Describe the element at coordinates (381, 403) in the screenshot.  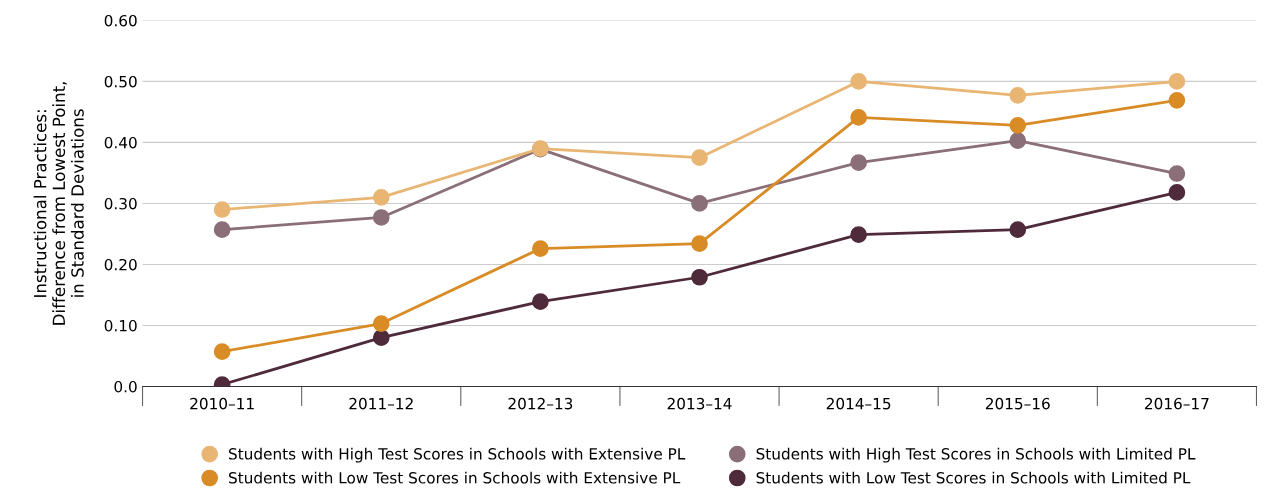
I see `x-tick-label: 2011–12` at that location.